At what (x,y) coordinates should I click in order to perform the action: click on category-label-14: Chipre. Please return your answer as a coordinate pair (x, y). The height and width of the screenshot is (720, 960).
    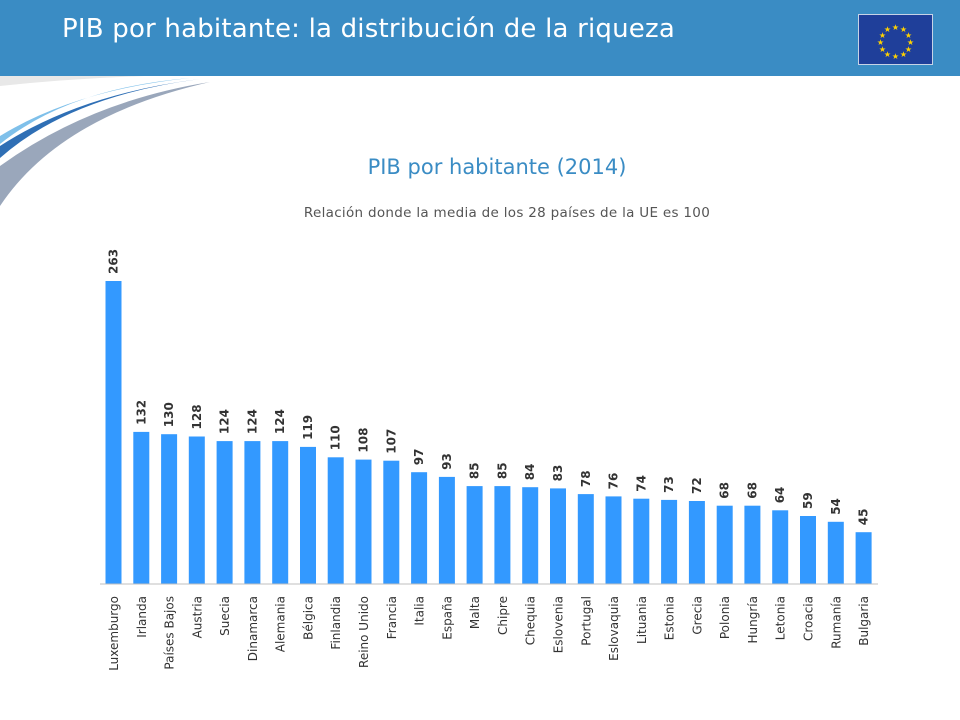
    Looking at the image, I should click on (503, 615).